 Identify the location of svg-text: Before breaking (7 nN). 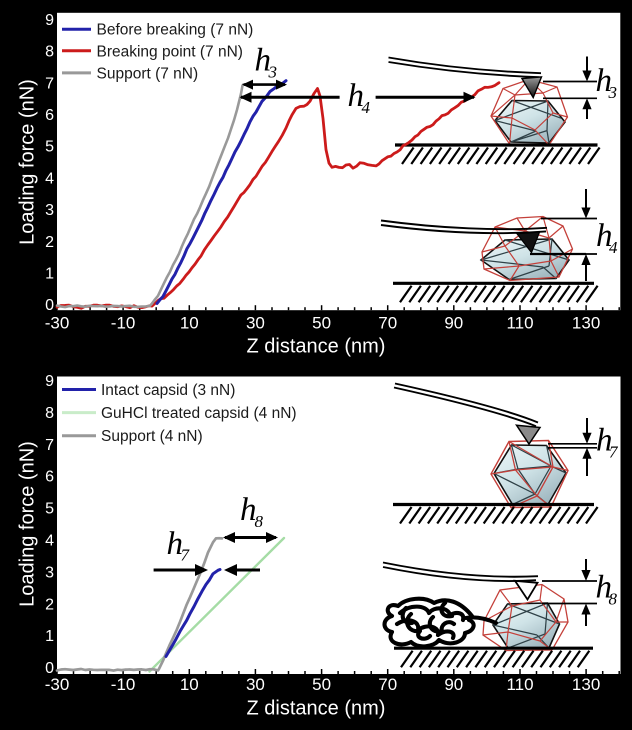
(175, 30).